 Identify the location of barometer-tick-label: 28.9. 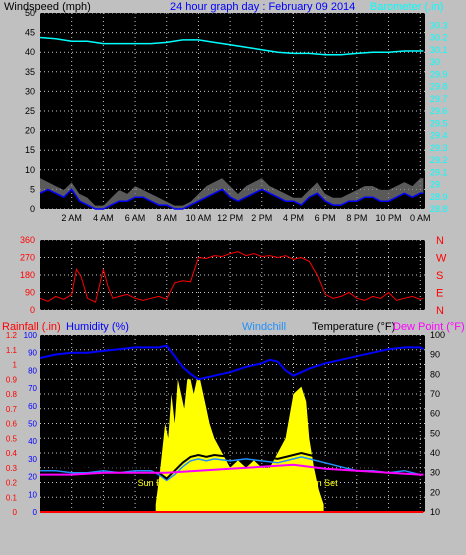
(439, 197).